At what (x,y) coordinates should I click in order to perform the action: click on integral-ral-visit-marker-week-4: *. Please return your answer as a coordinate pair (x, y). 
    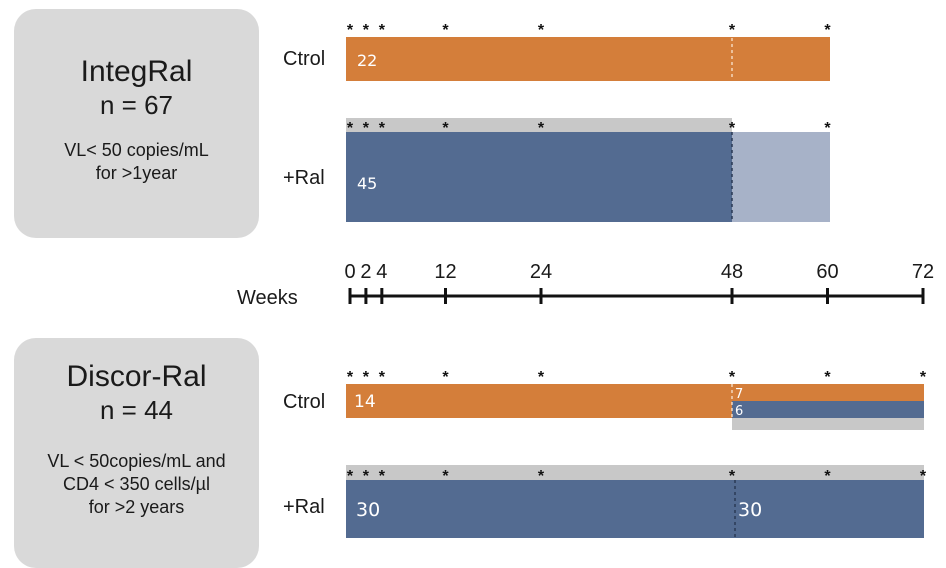
    Looking at the image, I should click on (382, 128).